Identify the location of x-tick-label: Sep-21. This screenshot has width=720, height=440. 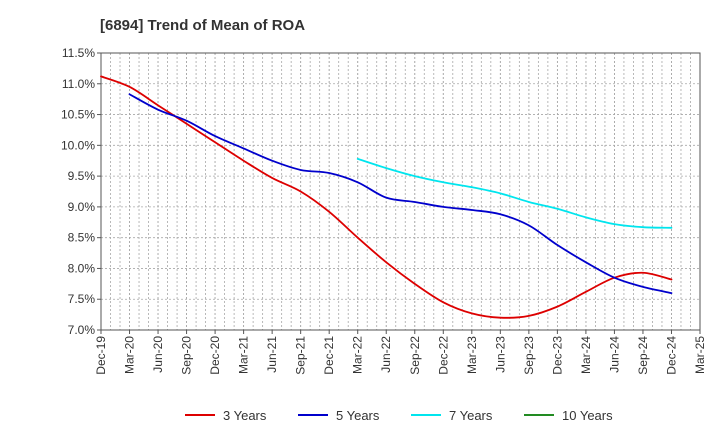
(301, 355).